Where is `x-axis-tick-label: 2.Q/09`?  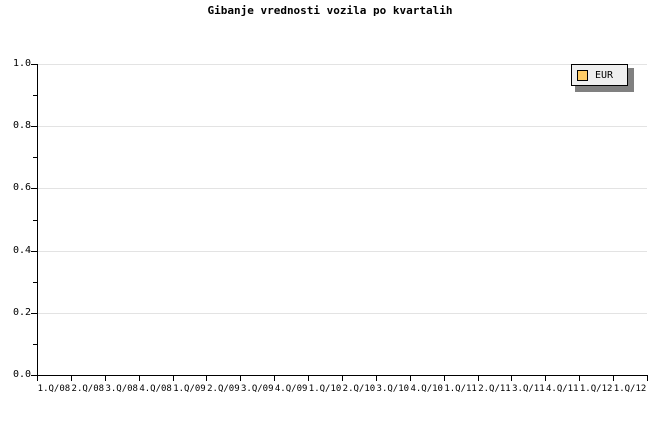
x-axis-tick-label: 2.Q/09 is located at coordinates (223, 389).